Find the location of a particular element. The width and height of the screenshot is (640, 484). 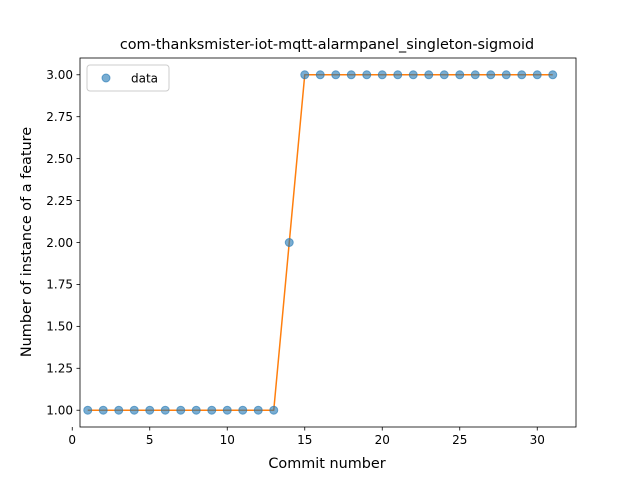

y-tick-label: 1.75 is located at coordinates (59, 285).